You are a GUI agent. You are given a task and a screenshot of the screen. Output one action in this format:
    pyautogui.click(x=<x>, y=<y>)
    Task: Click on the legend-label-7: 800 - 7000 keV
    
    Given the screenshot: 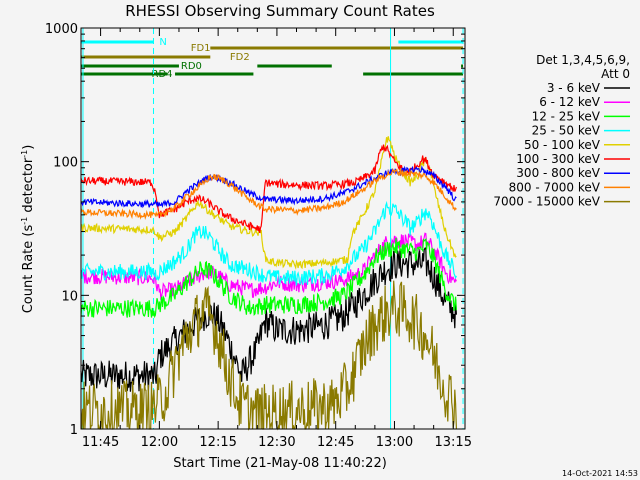 What is the action you would take?
    pyautogui.click(x=555, y=187)
    